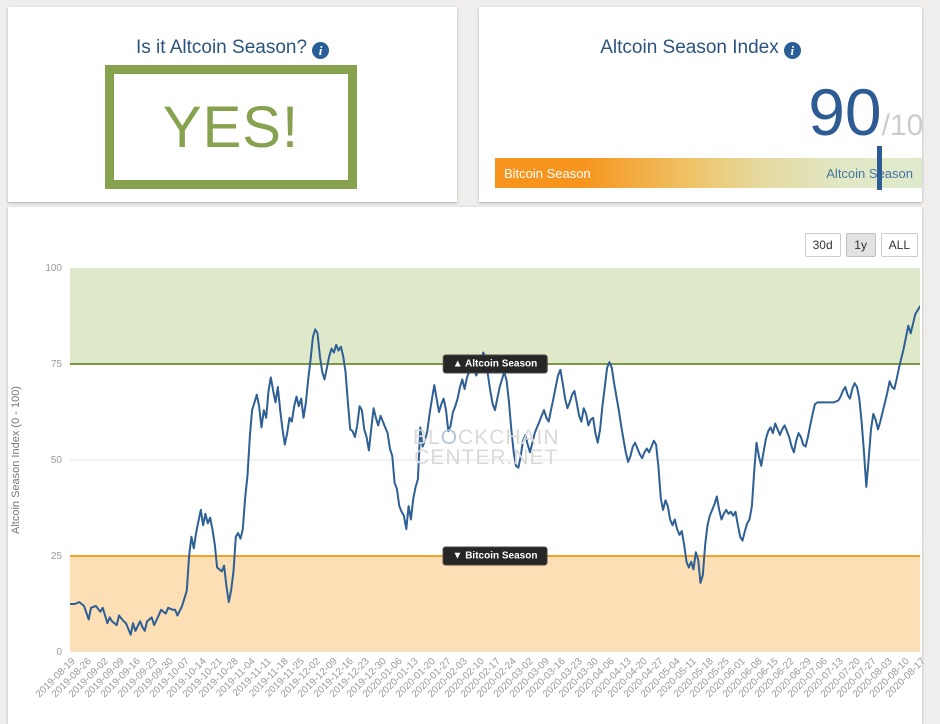  Describe the element at coordinates (449, 437) in the screenshot. I see `watermark-logo-o: O` at that location.